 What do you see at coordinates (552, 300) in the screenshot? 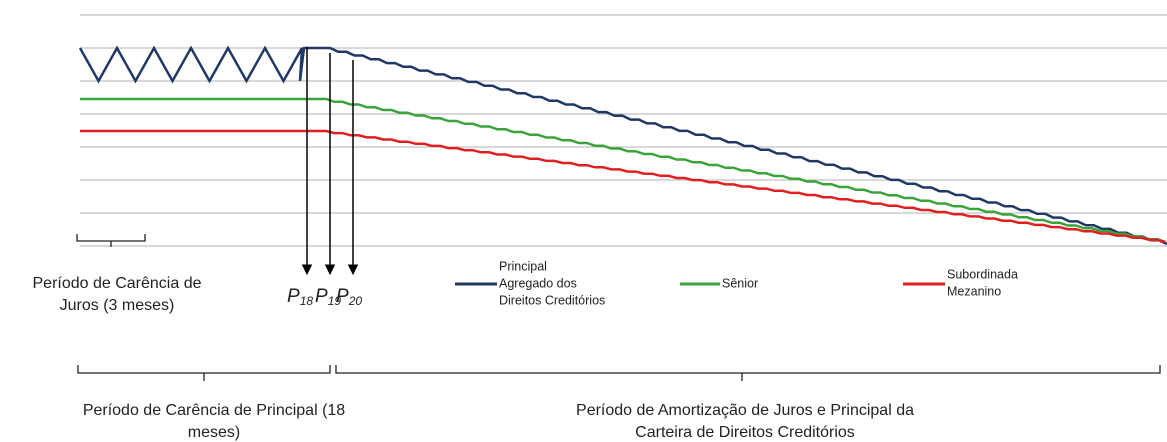
I see `label: Direitos Creditórios` at bounding box center [552, 300].